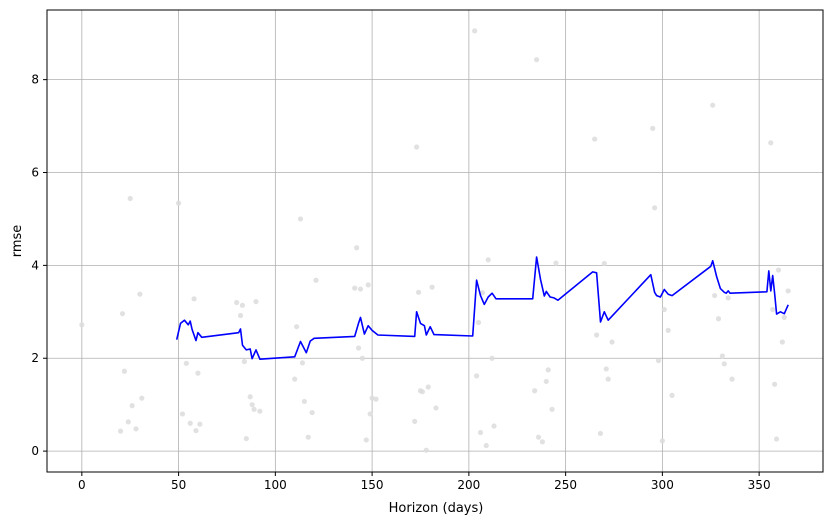  What do you see at coordinates (35, 80) in the screenshot?
I see `y-tick-label: 8` at bounding box center [35, 80].